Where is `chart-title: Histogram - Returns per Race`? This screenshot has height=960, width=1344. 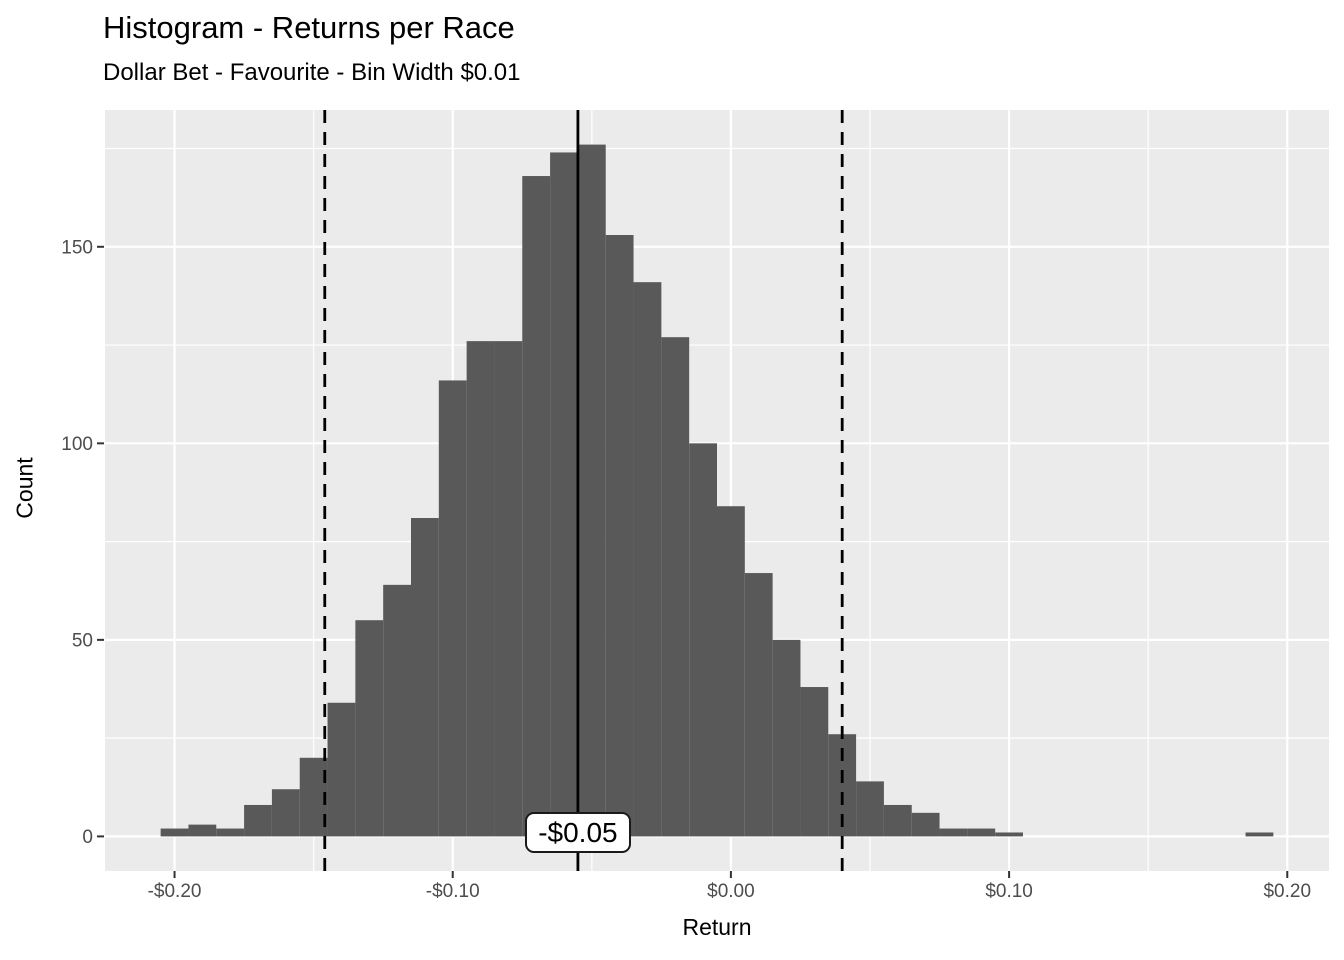
chart-title: Histogram - Returns per Race is located at coordinates (309, 27).